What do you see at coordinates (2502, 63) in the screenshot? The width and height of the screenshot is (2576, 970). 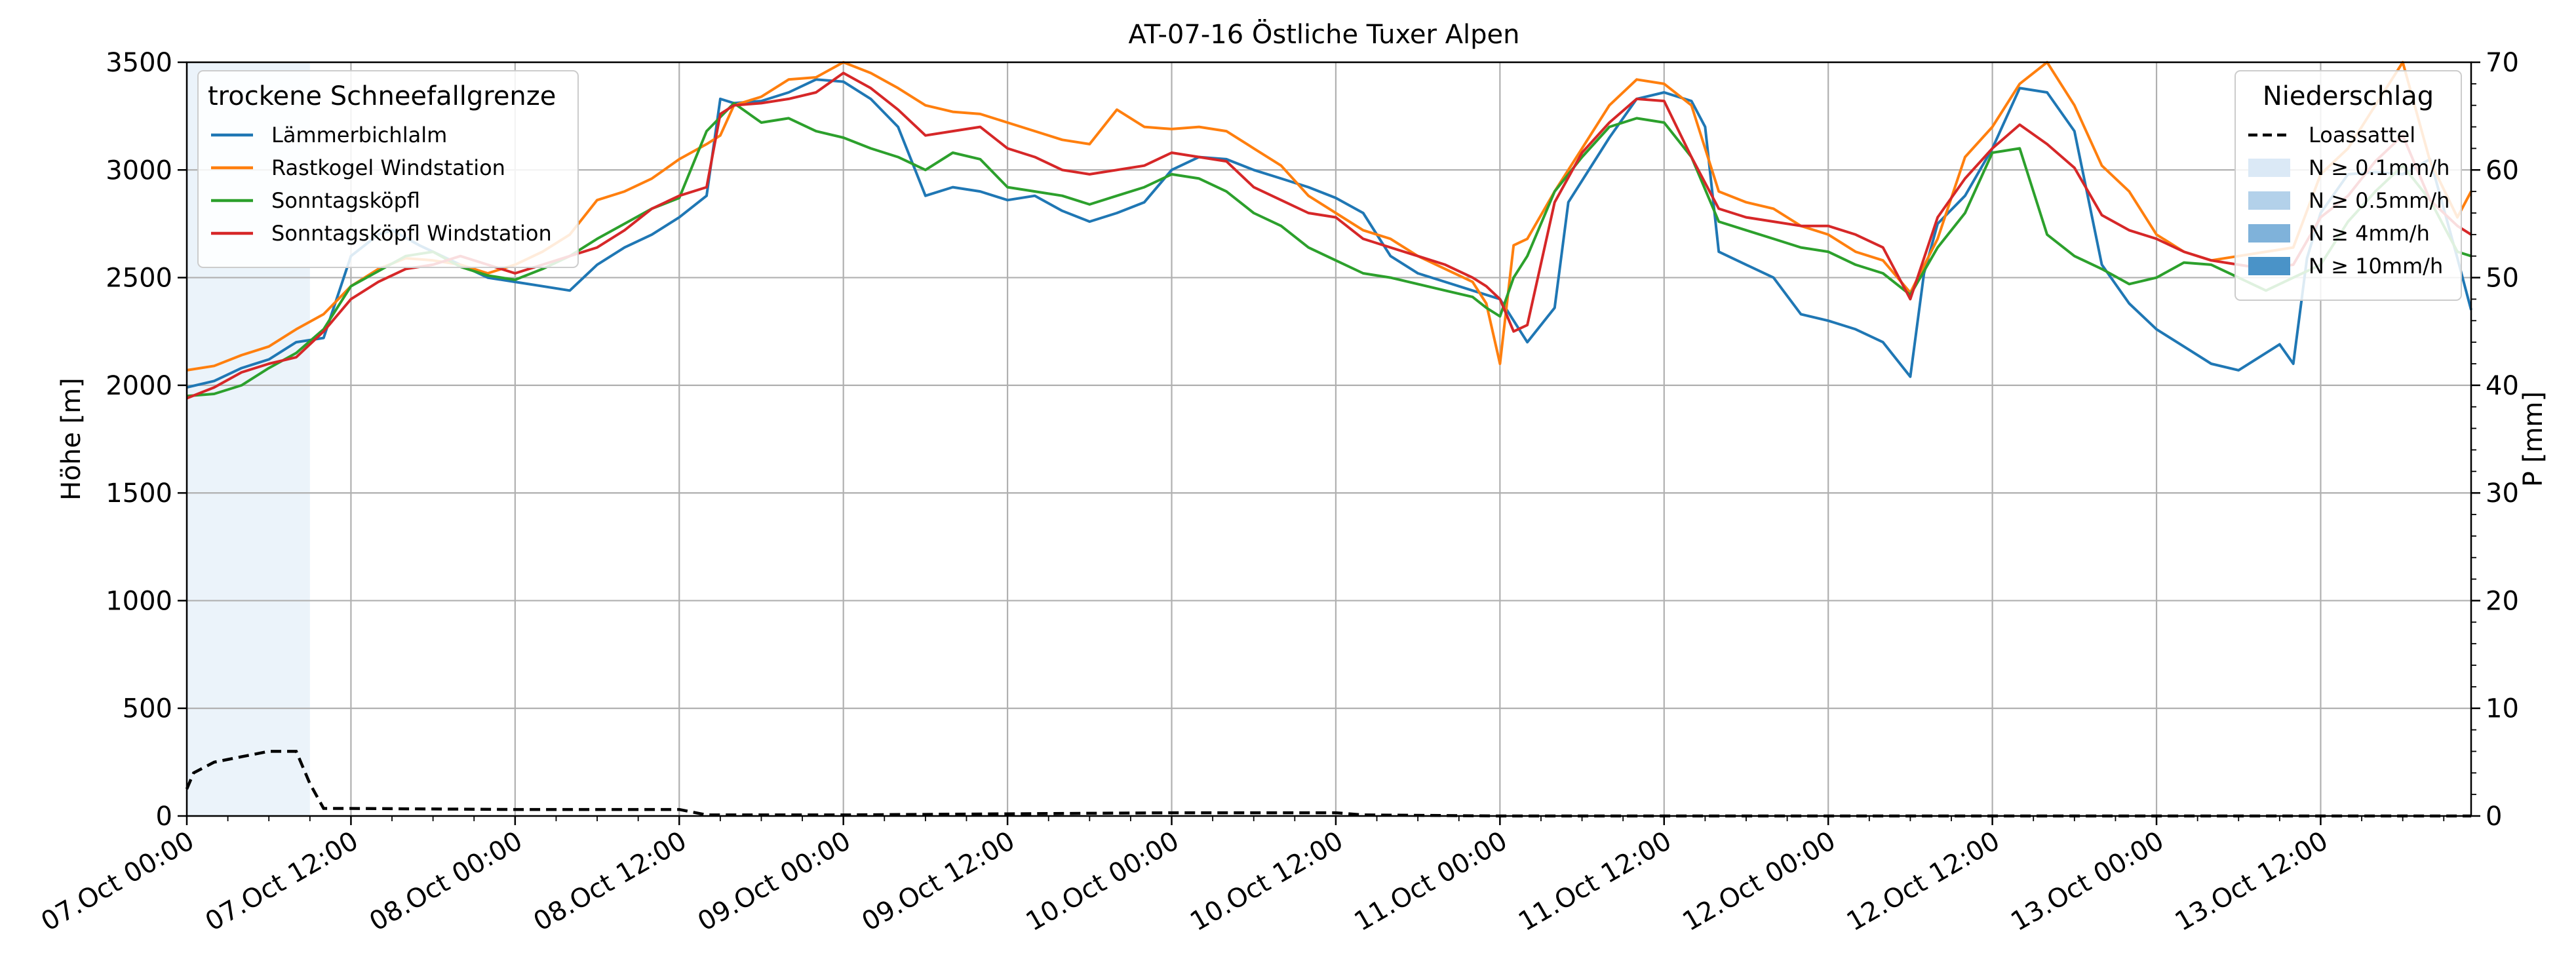 I see `y2-tick-label-7: 70` at bounding box center [2502, 63].